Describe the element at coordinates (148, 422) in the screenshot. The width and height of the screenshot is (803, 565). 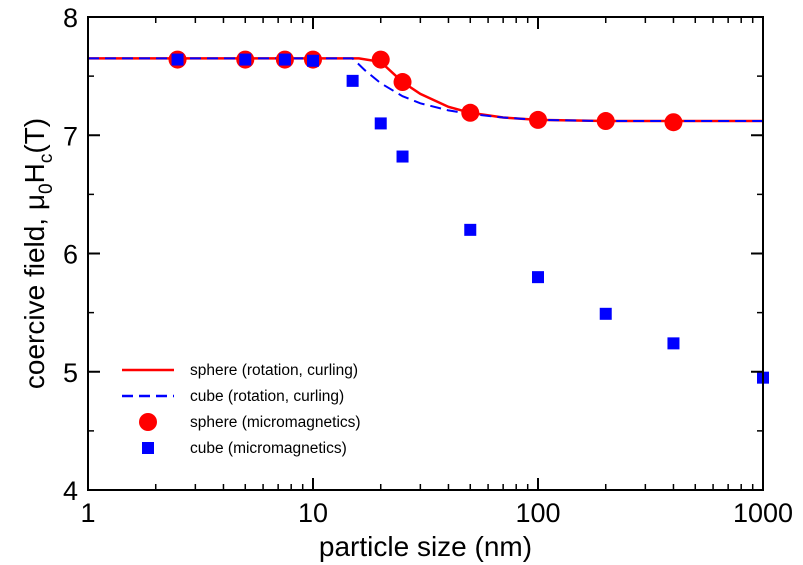
I see `legend-swatch-sphere-micromagnetics` at that location.